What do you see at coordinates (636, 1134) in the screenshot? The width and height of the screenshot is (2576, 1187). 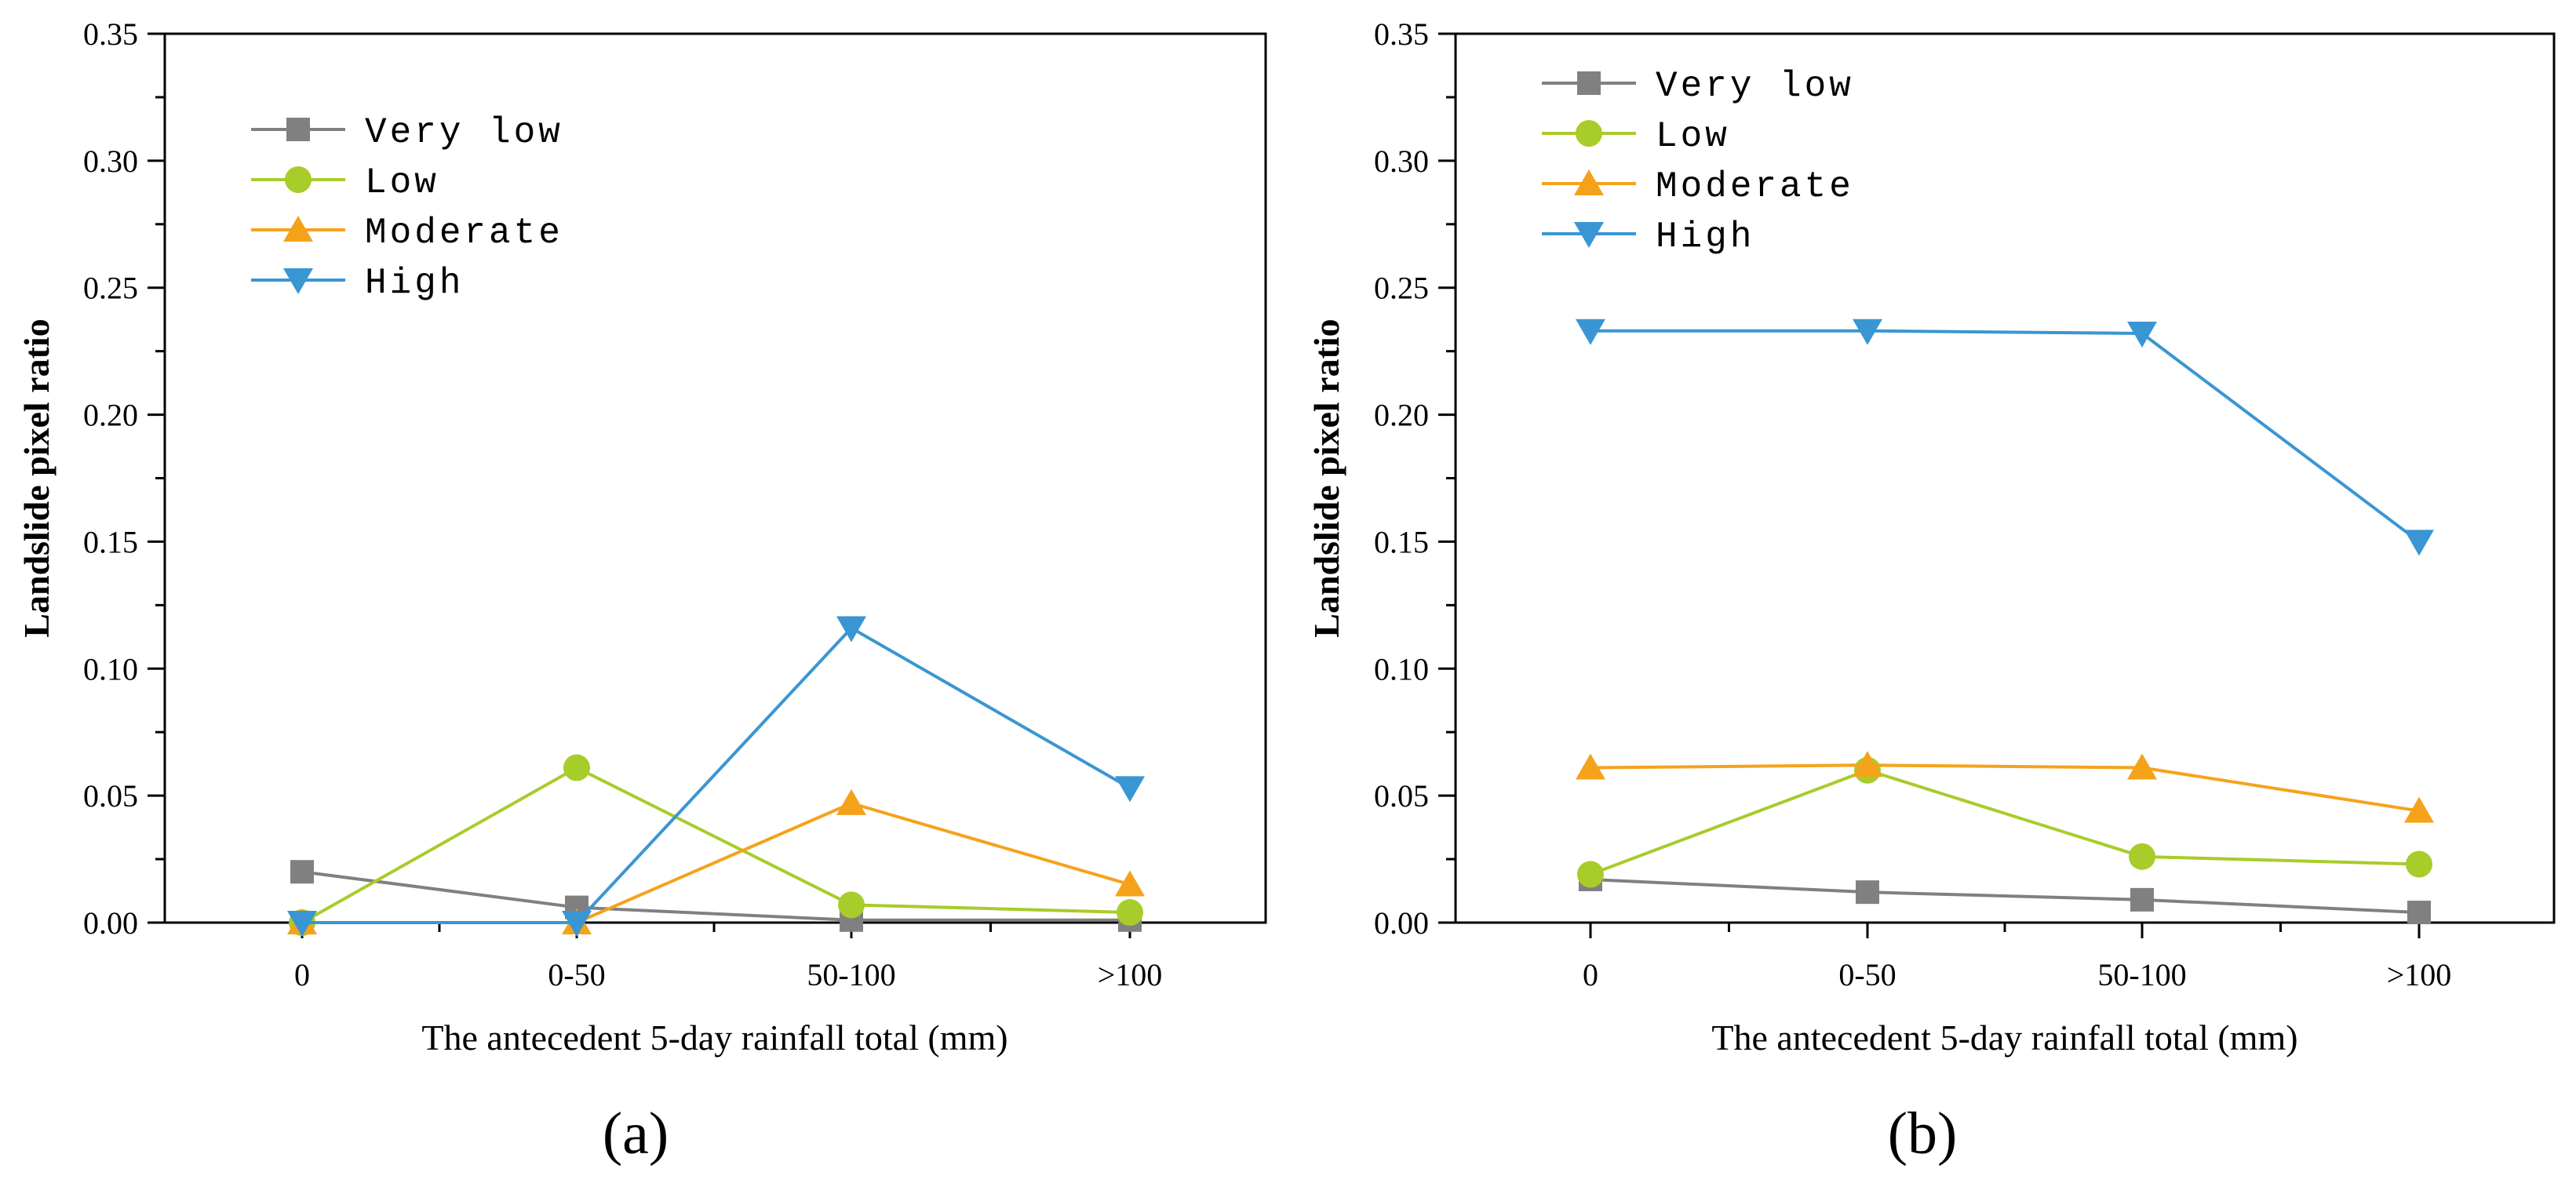 I see `panel-label: (a)` at bounding box center [636, 1134].